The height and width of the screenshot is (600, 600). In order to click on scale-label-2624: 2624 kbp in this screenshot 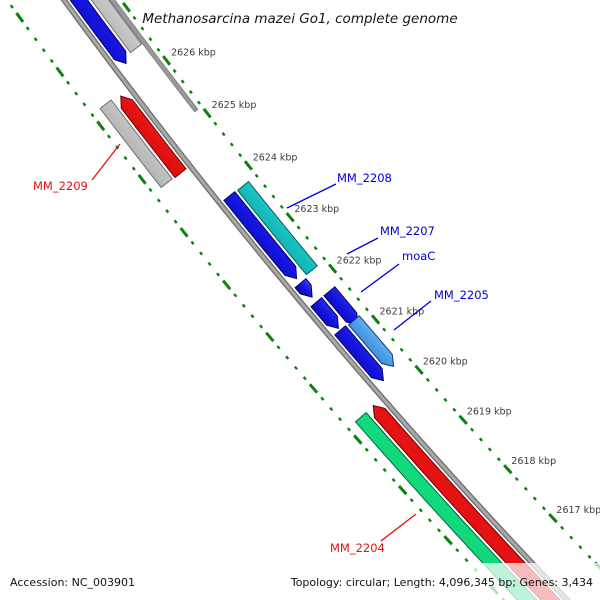, I will do `click(275, 157)`.